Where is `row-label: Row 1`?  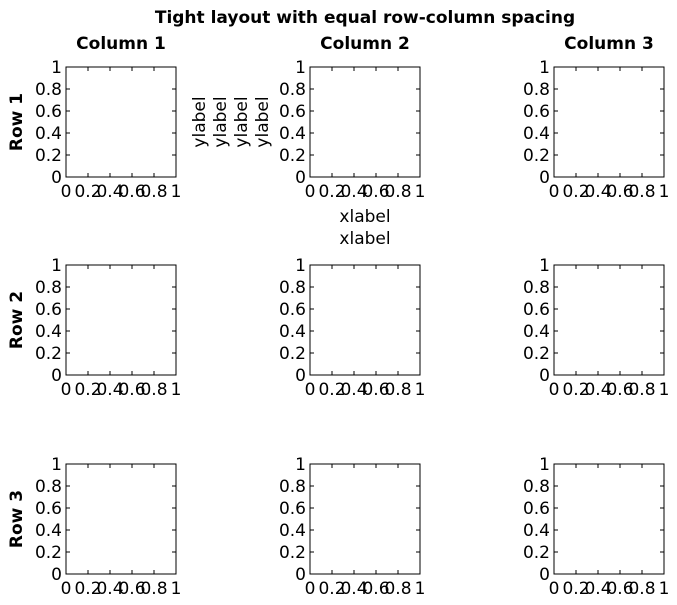
row-label: Row 1 is located at coordinates (17, 122).